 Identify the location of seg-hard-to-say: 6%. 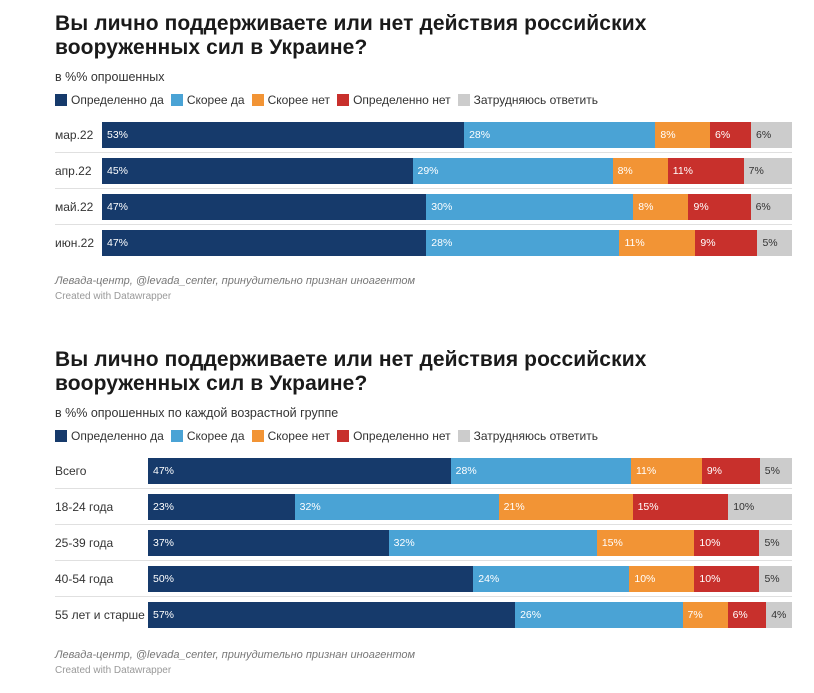
(771, 207).